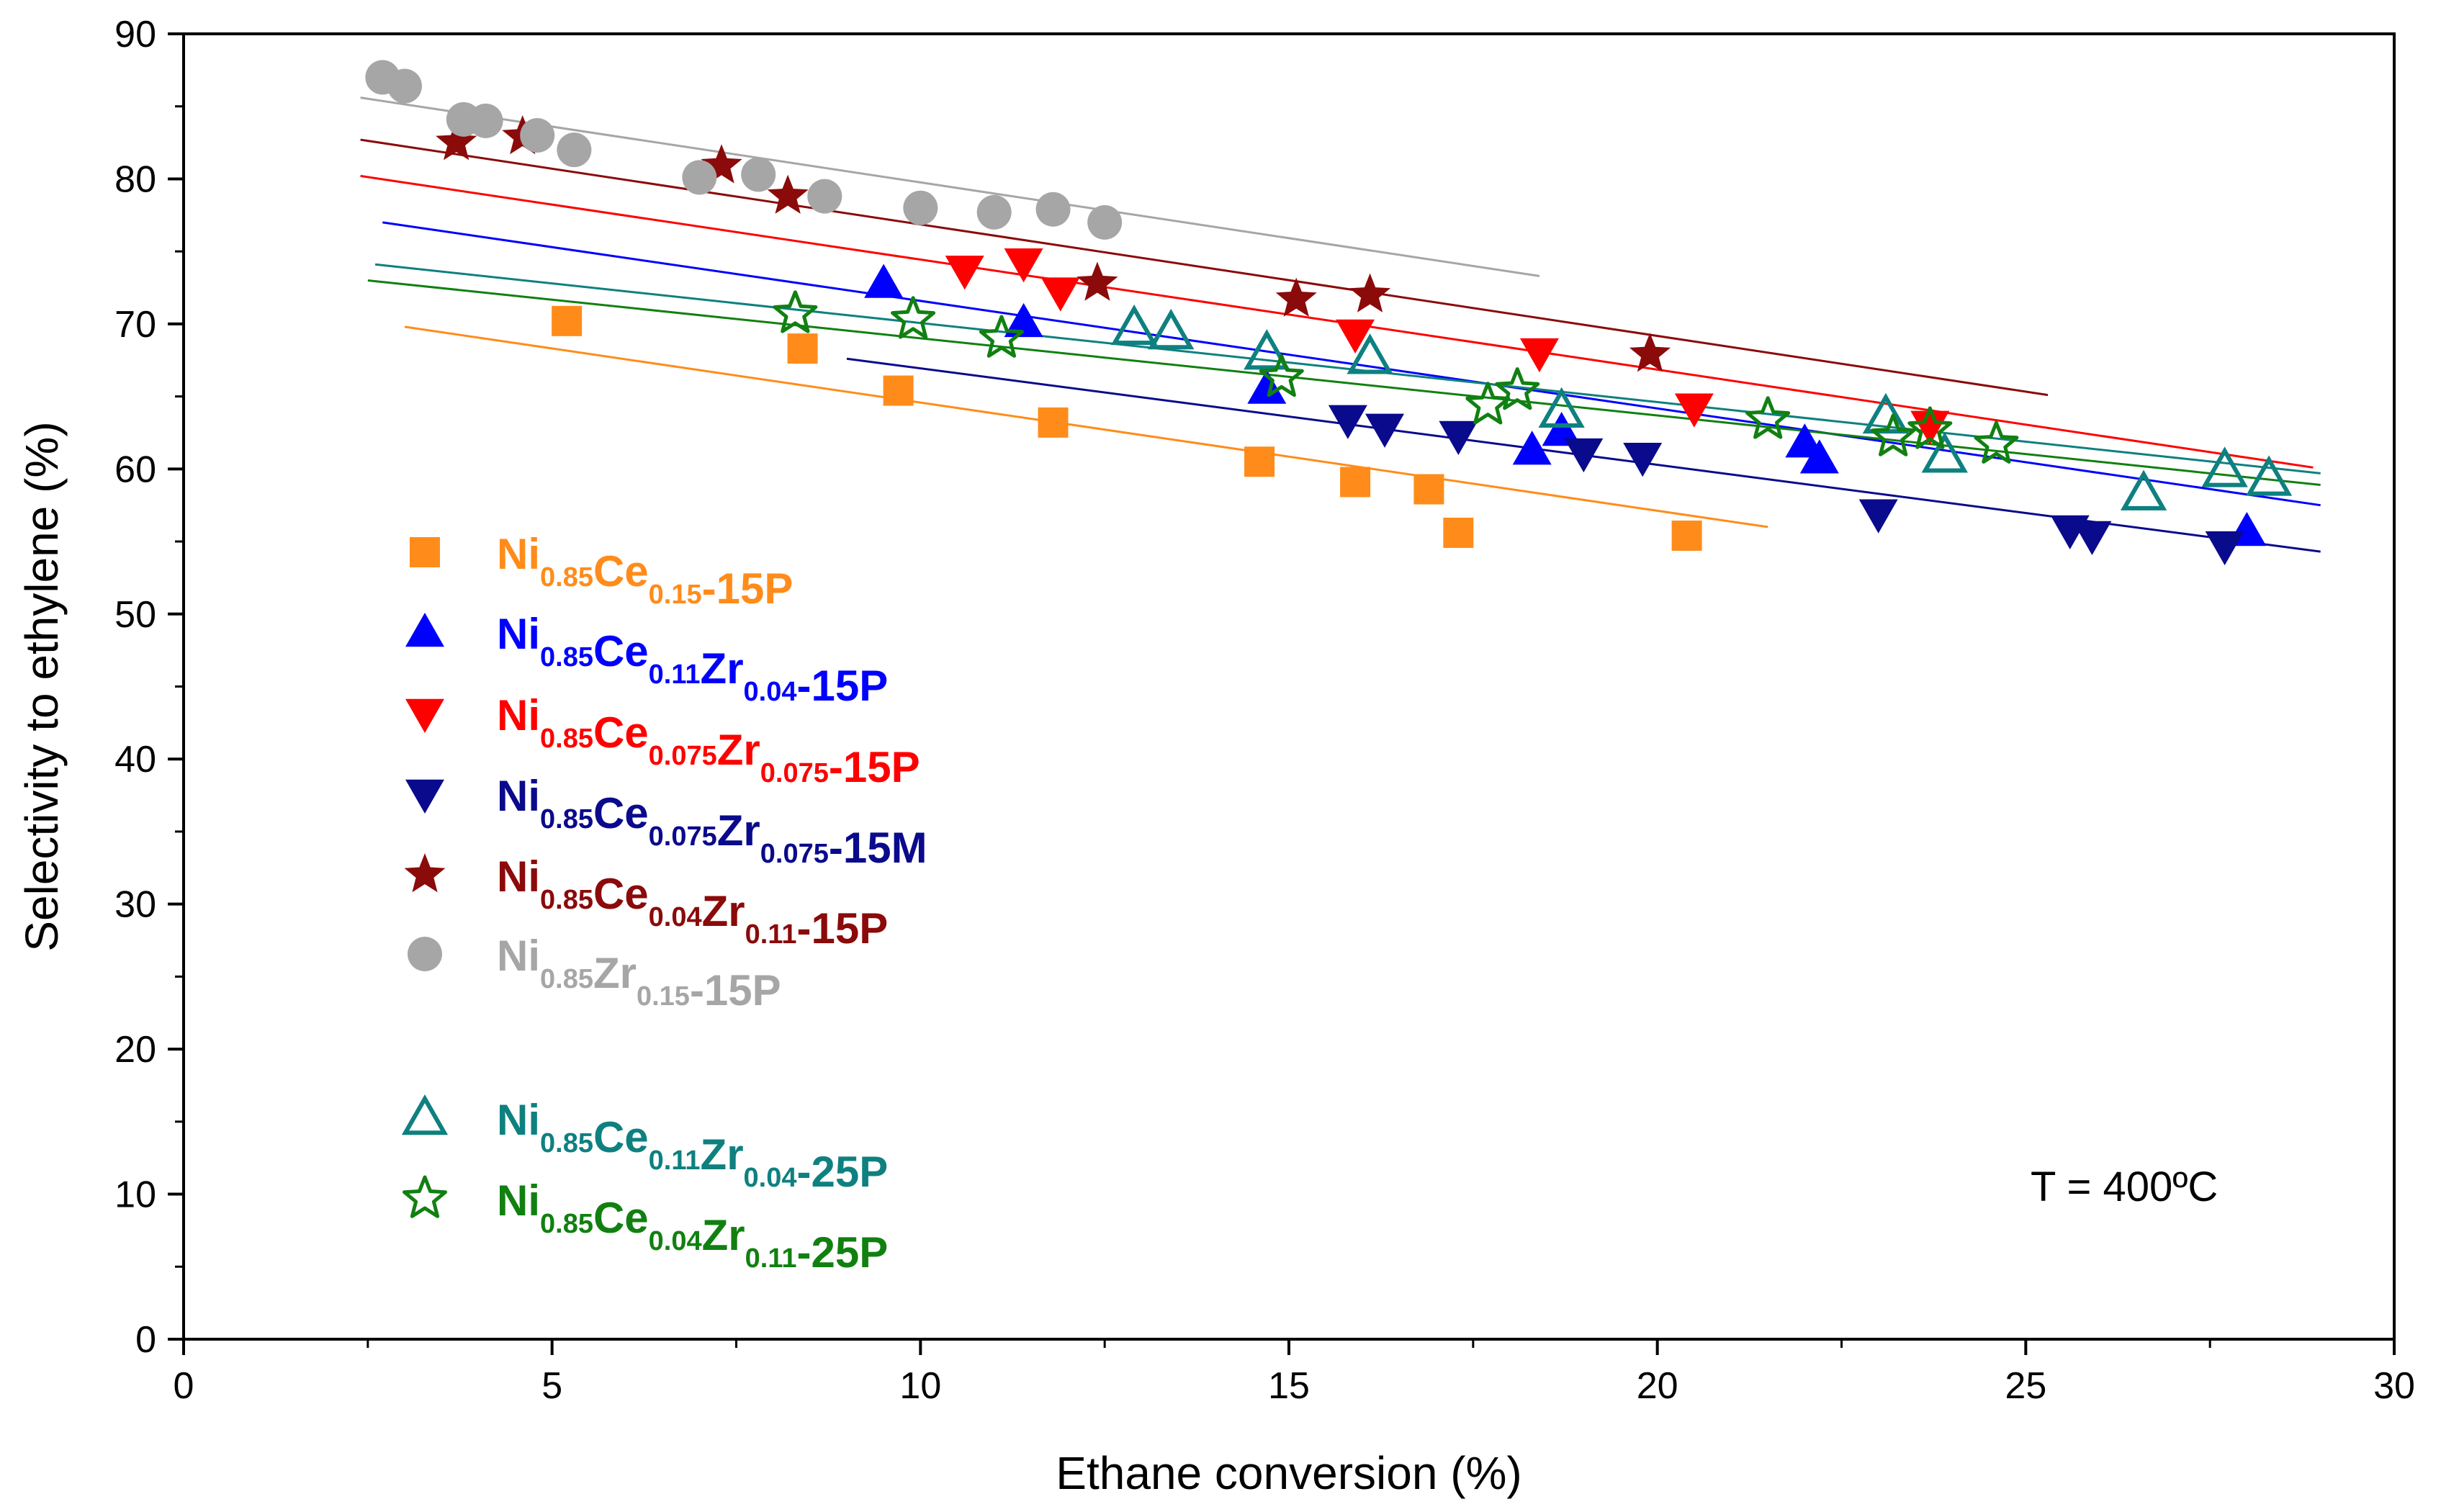 The width and height of the screenshot is (2441, 1512). I want to click on x-tick-label: 15, so click(1289, 1386).